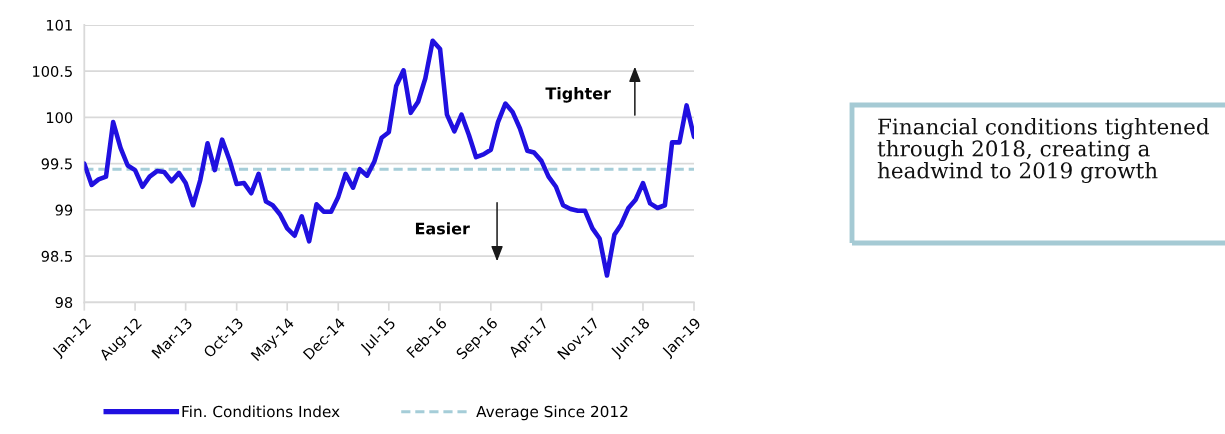 Image resolution: width=1225 pixels, height=434 pixels. I want to click on y-tick-label: 99, so click(64, 210).